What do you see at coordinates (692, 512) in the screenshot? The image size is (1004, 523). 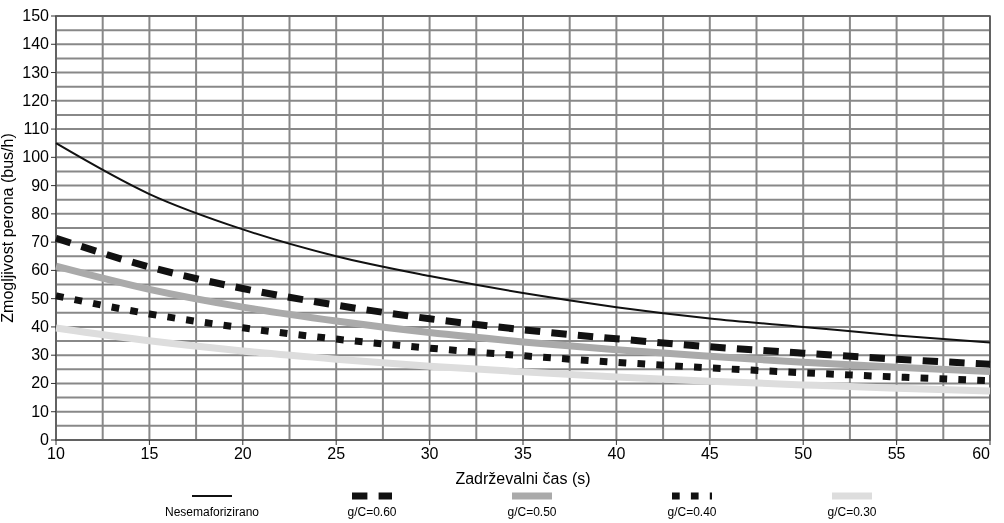 I see `legend-label: g/C=0.40` at bounding box center [692, 512].